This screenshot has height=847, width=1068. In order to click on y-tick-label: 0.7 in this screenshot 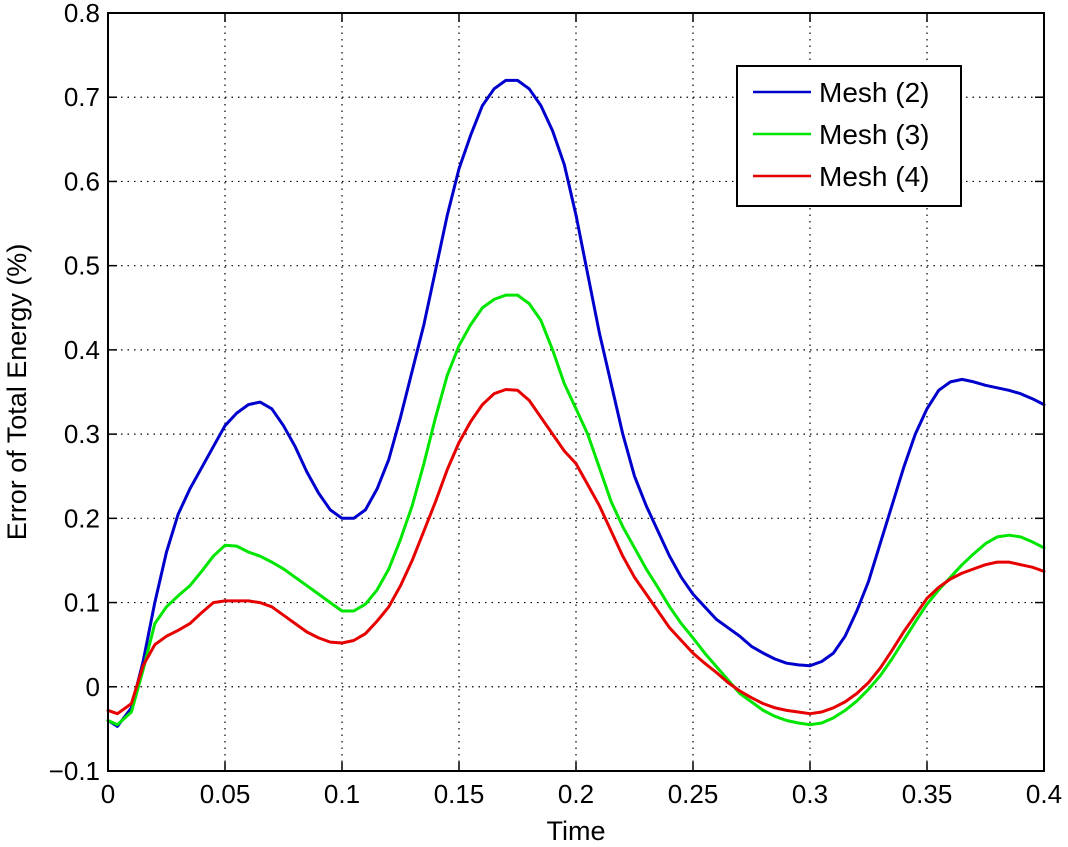, I will do `click(82, 97)`.